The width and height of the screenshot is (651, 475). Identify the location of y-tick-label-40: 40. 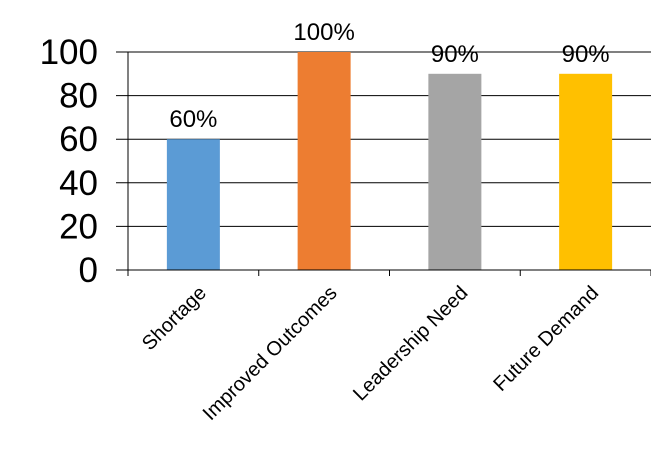
(78, 183).